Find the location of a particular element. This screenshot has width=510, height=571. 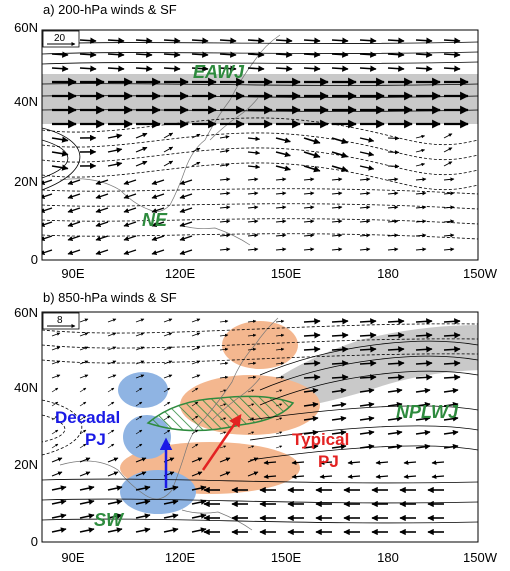

panel-b-label-sw: SW is located at coordinates (108, 520).